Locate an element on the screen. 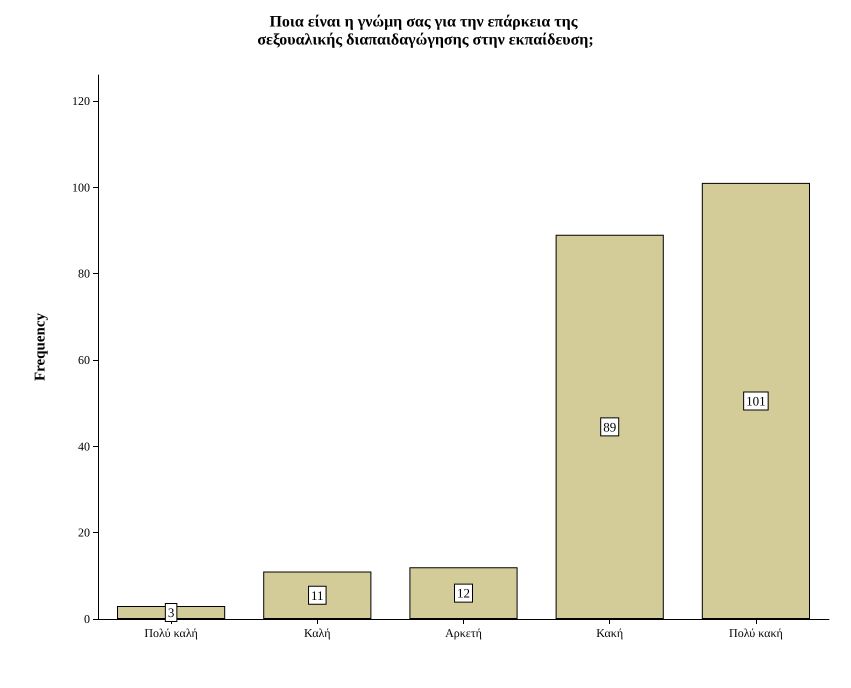  y-tick-label: 0 is located at coordinates (87, 619).